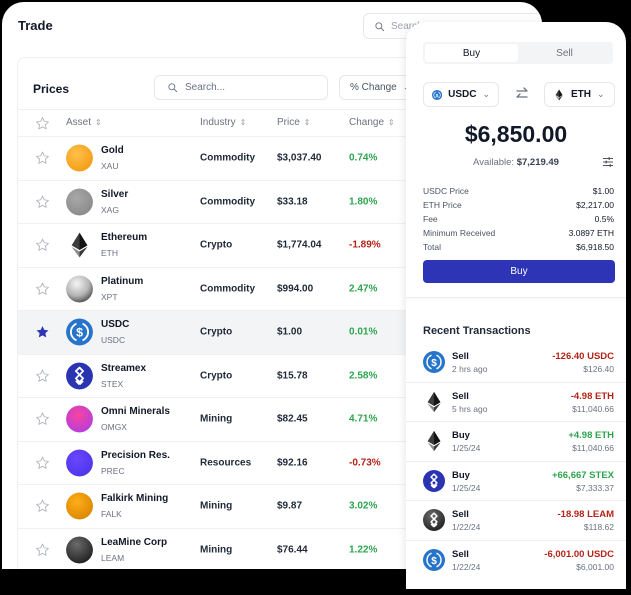  Describe the element at coordinates (603, 191) in the screenshot. I see `detail-value: $1.00` at that location.